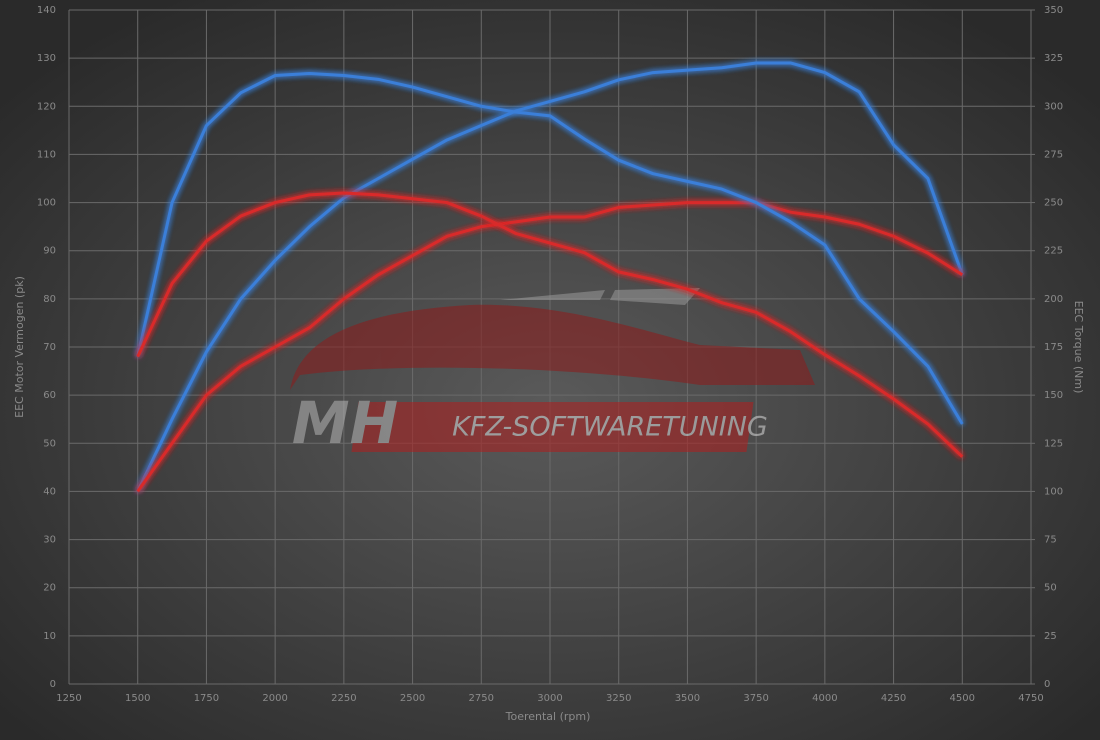  Describe the element at coordinates (46, 154) in the screenshot. I see `y-tick-label: 110` at that location.